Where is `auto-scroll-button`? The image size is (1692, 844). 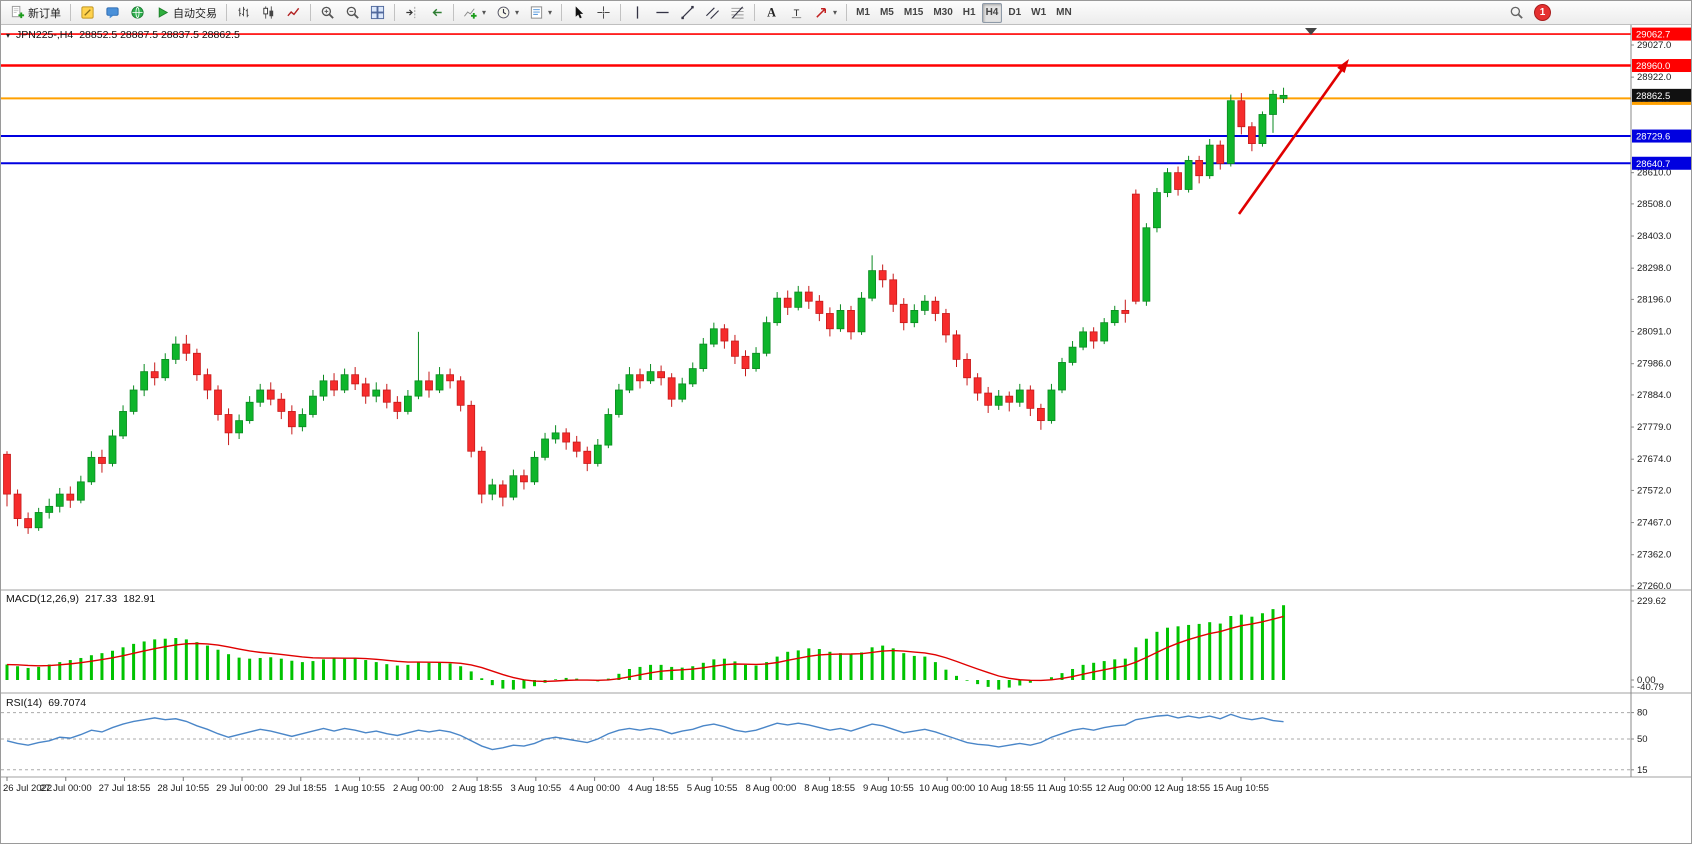
auto-scroll-button is located at coordinates (436, 13).